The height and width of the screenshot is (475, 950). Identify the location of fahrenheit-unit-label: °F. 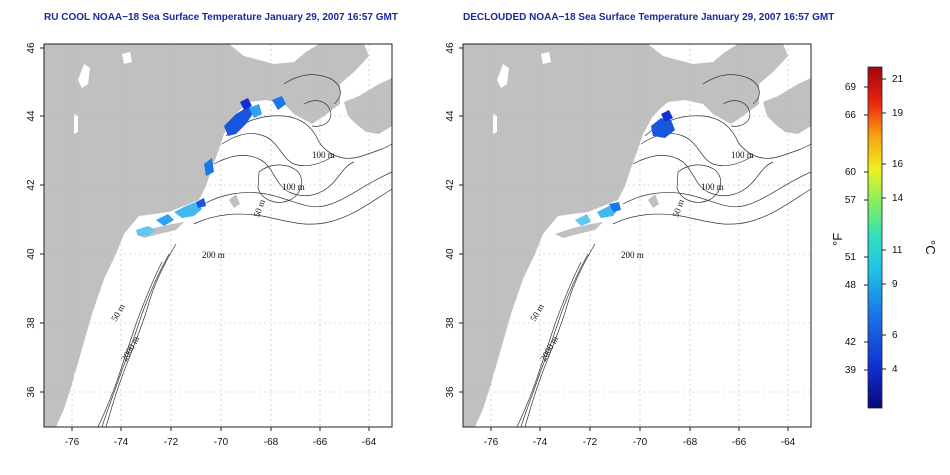
(837, 239).